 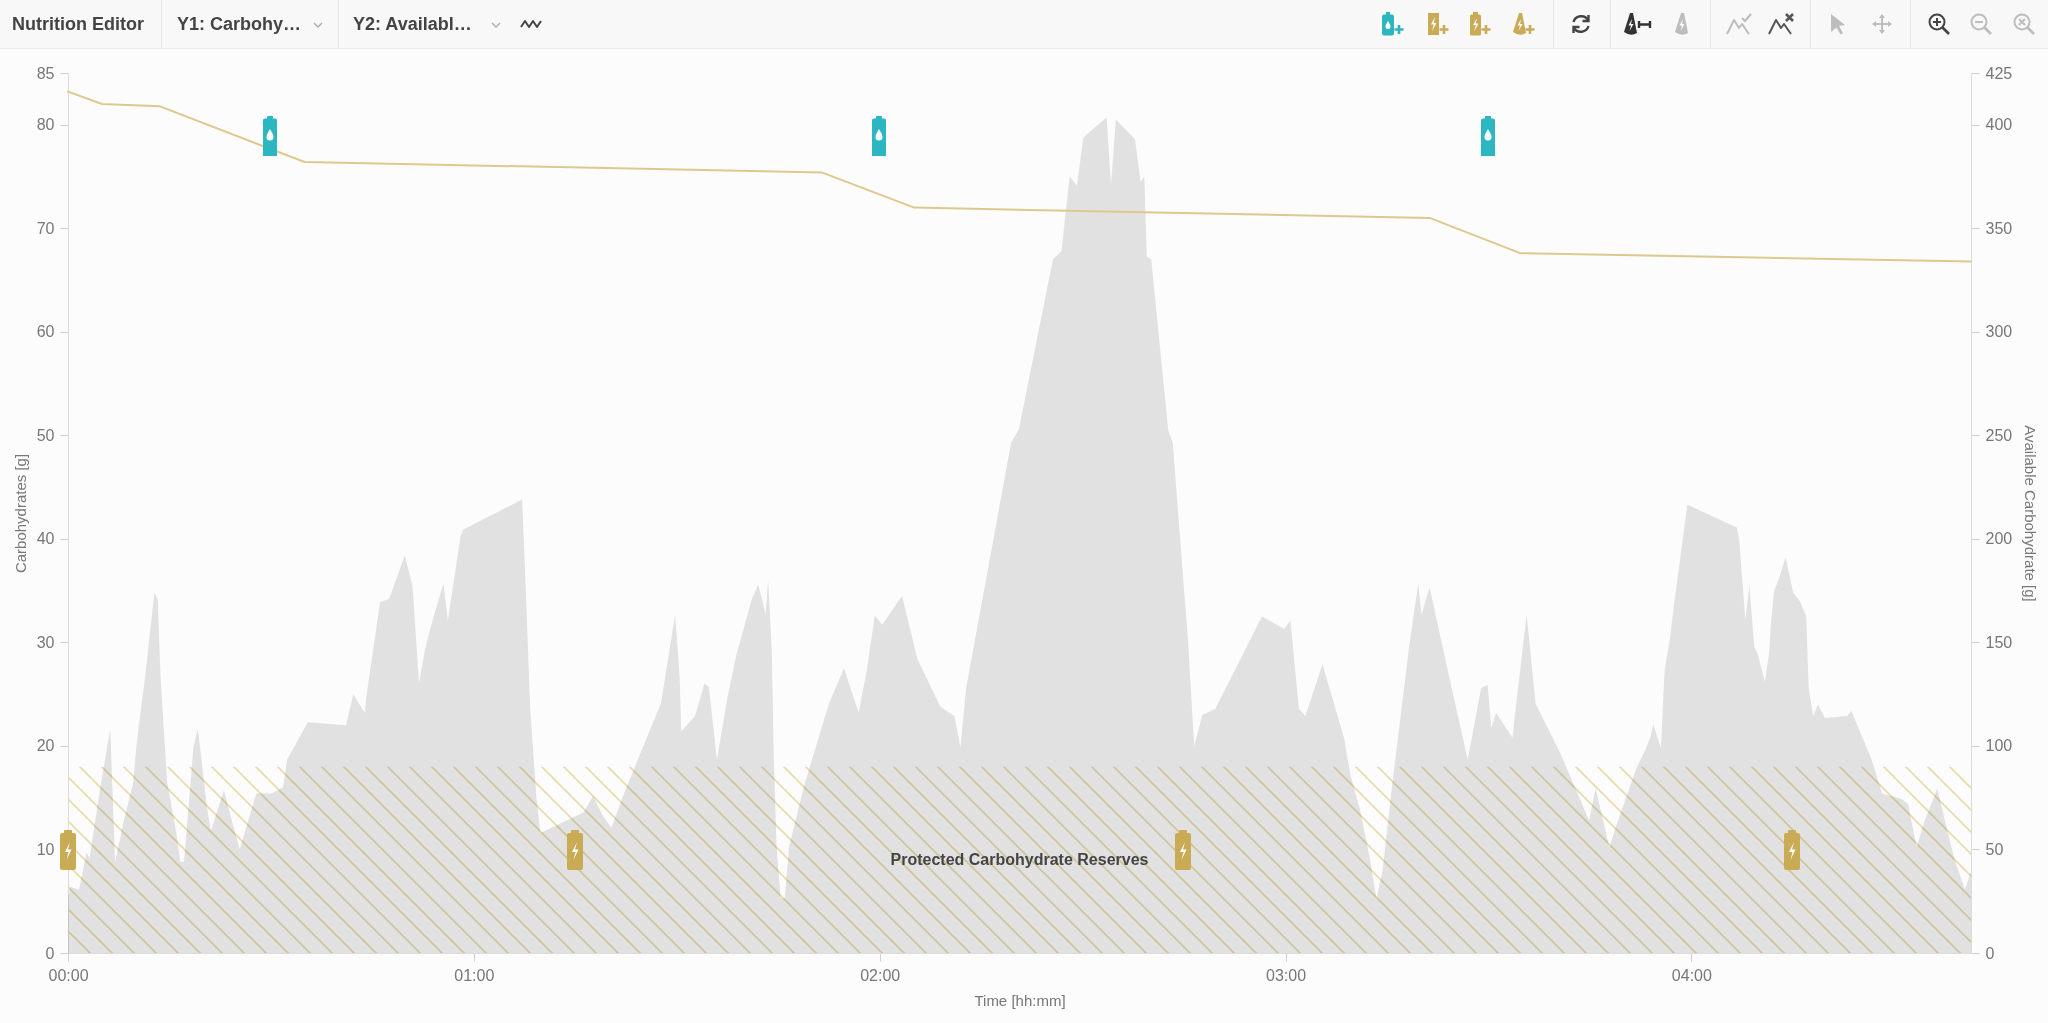 What do you see at coordinates (45, 73) in the screenshot?
I see `y-tick-label: 85` at bounding box center [45, 73].